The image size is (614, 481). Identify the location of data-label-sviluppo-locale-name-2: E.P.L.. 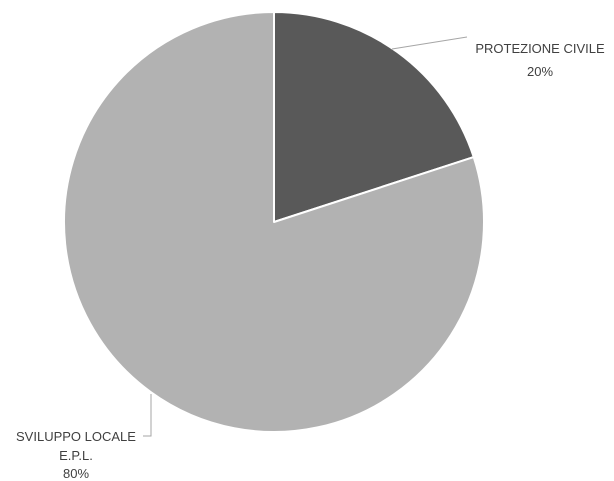
(76, 455).